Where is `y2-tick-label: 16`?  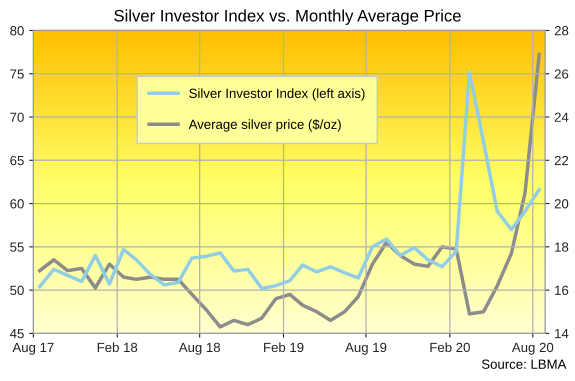 y2-tick-label: 16 is located at coordinates (561, 291).